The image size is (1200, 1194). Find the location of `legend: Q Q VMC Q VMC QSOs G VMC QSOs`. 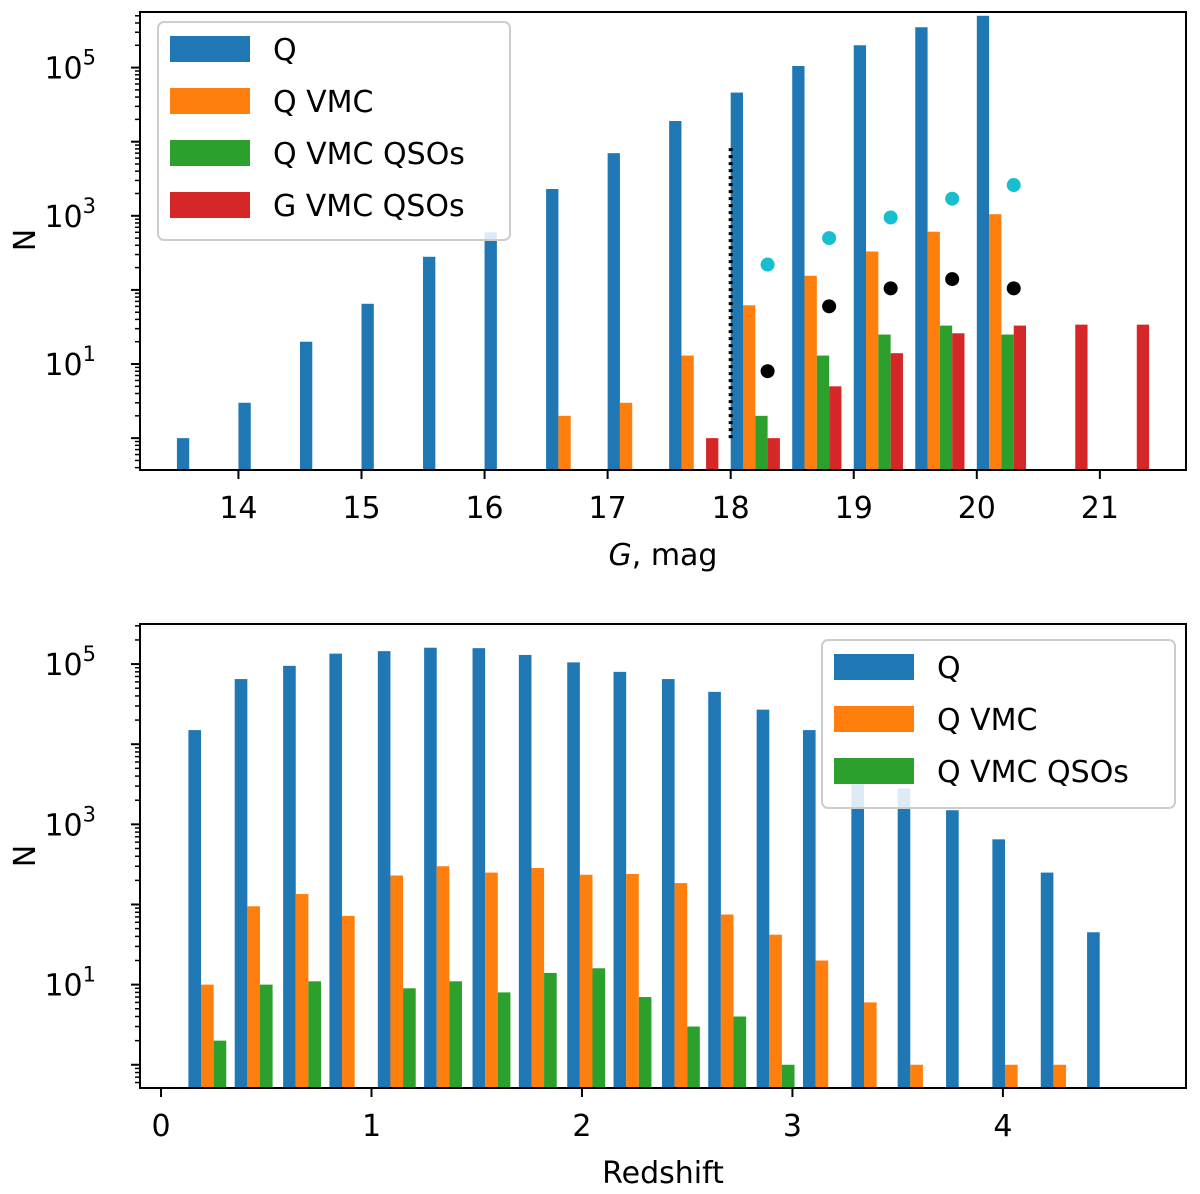

legend: Q Q VMC Q VMC QSOs G VMC QSOs is located at coordinates (334, 131).